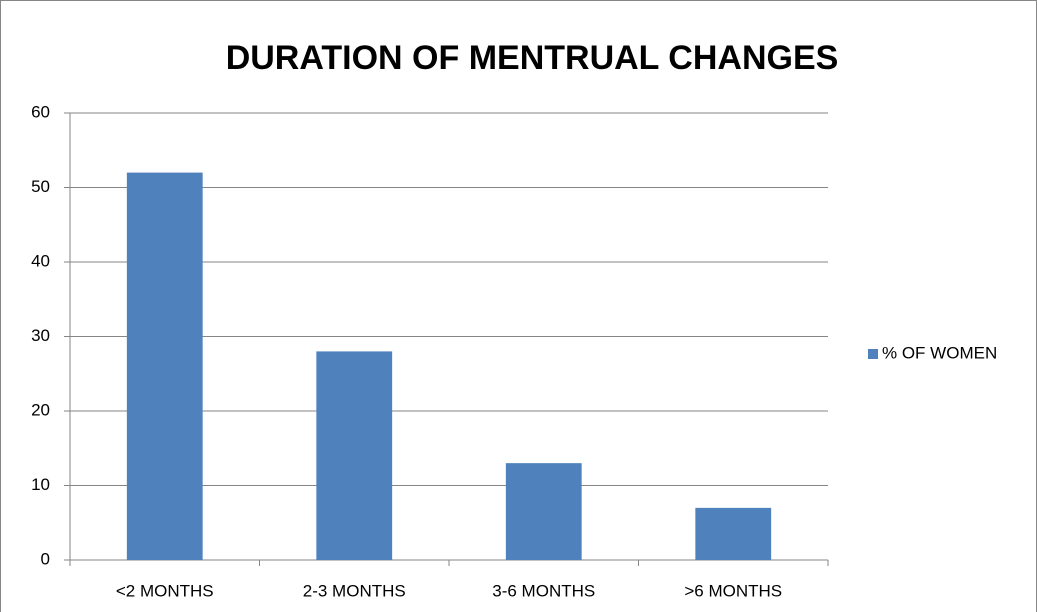  What do you see at coordinates (354, 590) in the screenshot?
I see `x-tick-label: 2-3 MONTHS` at bounding box center [354, 590].